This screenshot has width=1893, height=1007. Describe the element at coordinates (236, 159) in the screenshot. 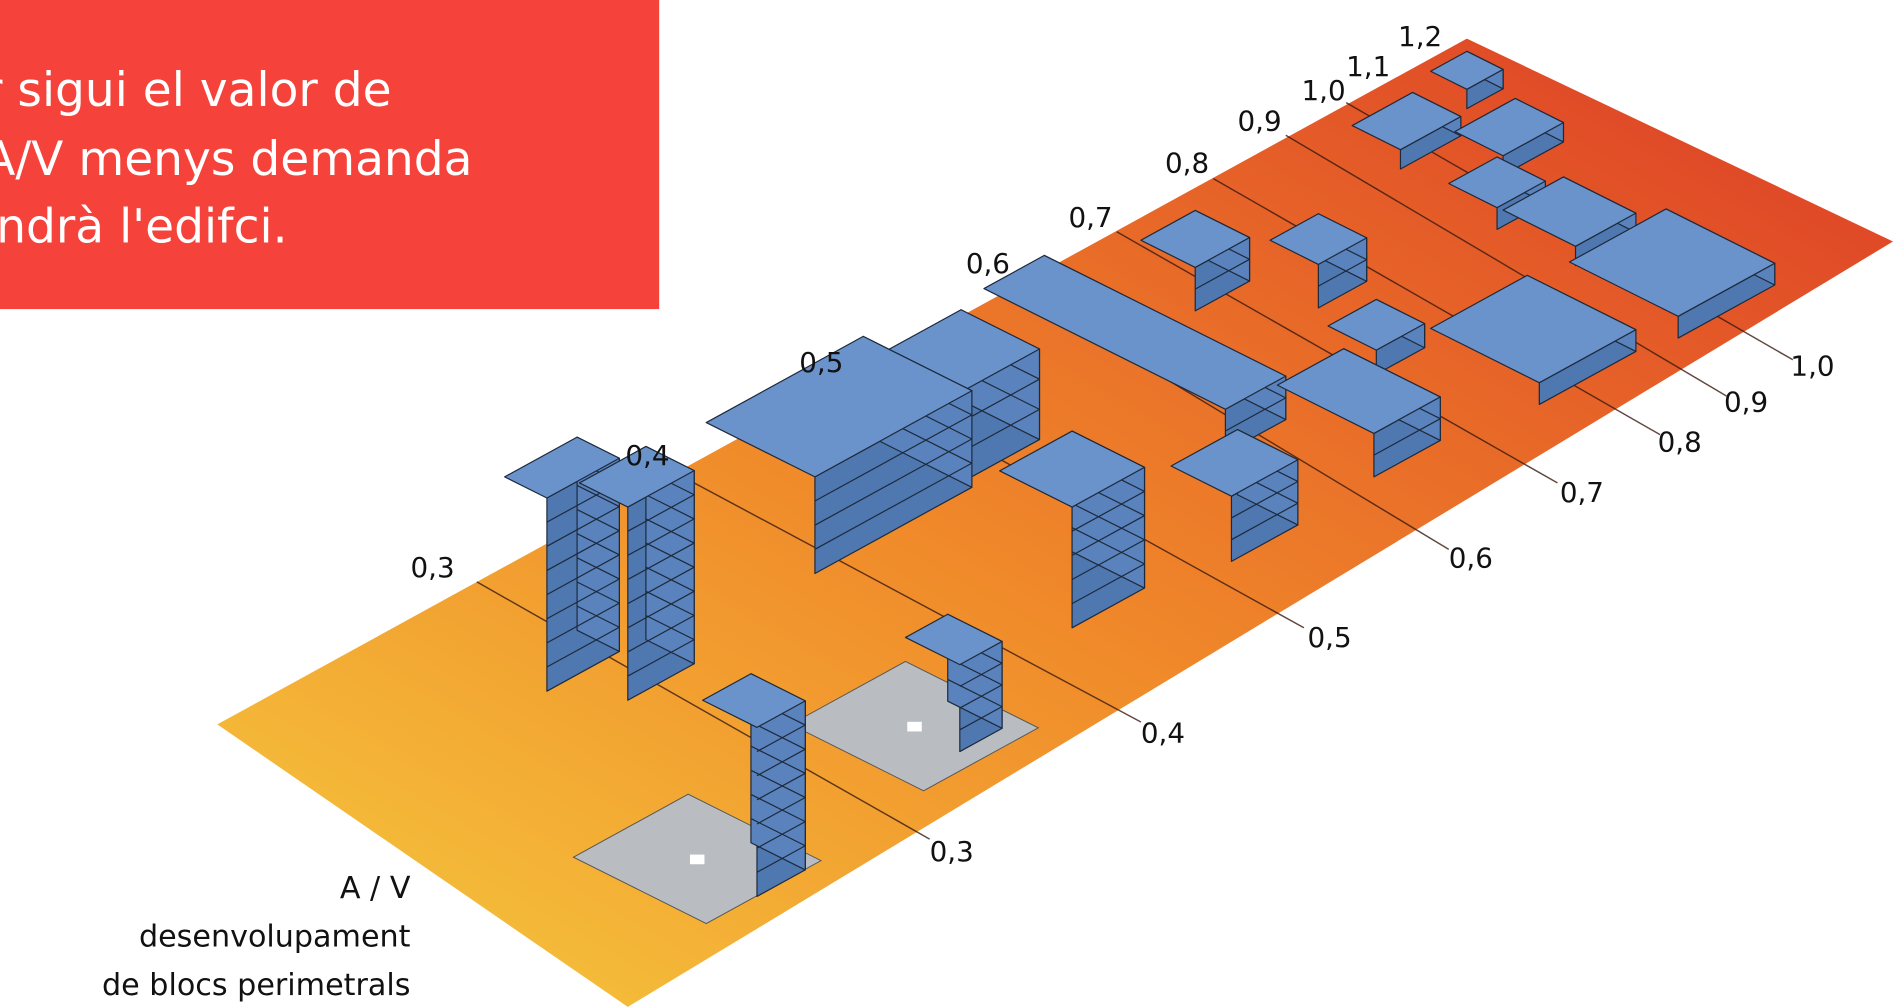

I see `text-box-line: A/V menys demanda` at that location.